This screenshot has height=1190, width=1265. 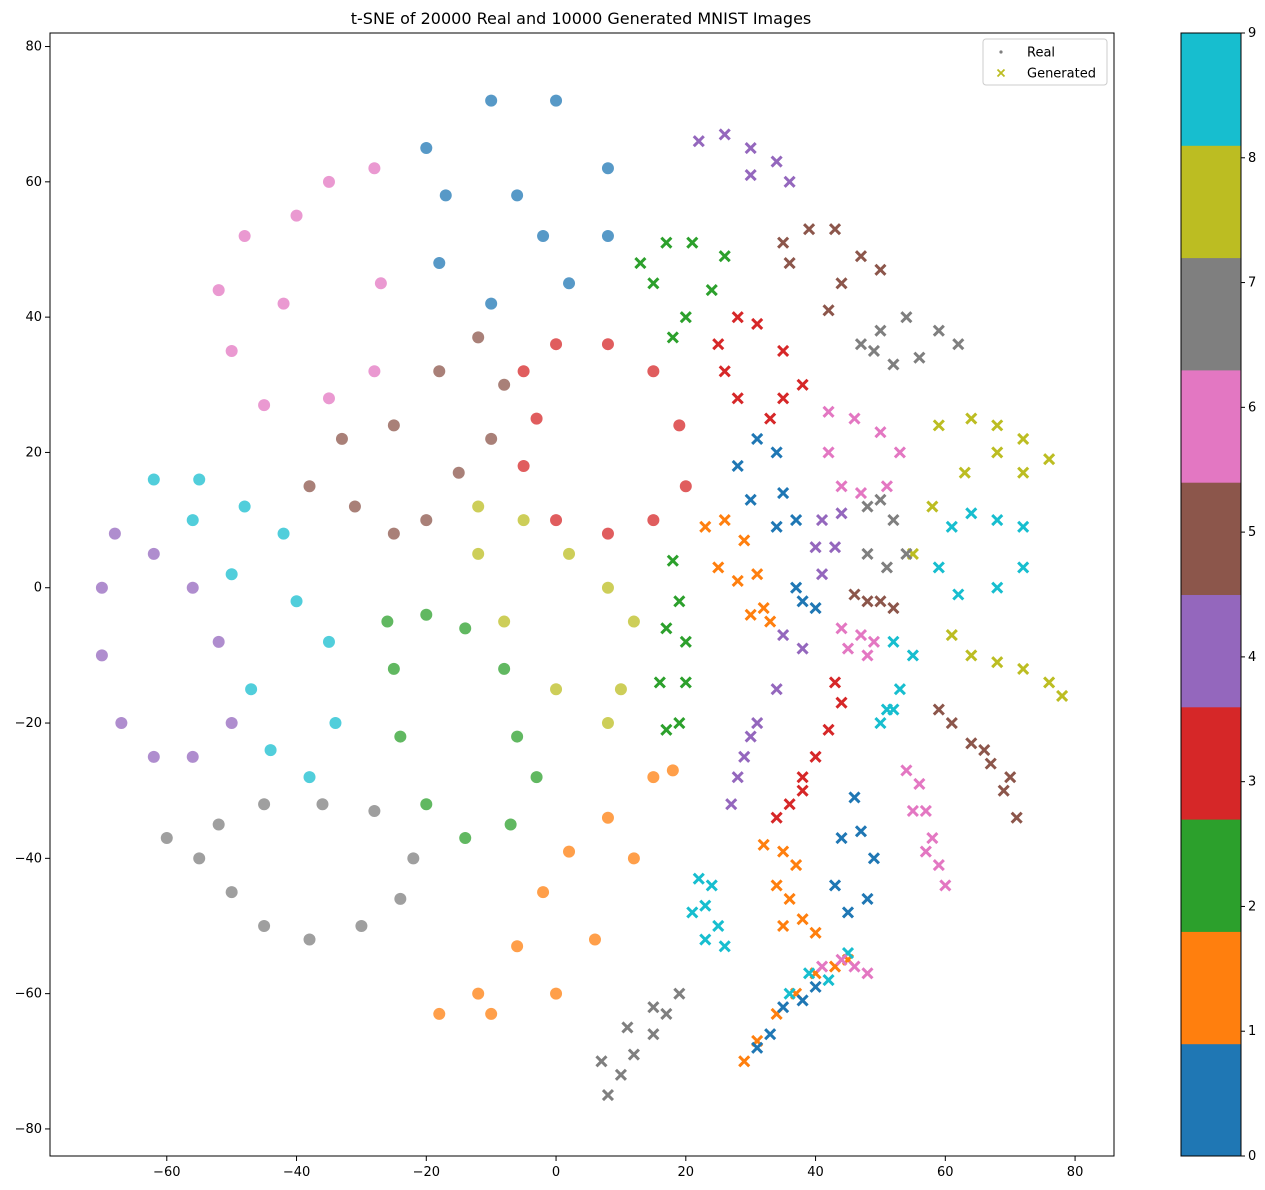 I want to click on legend-marker-real, so click(x=1001, y=52).